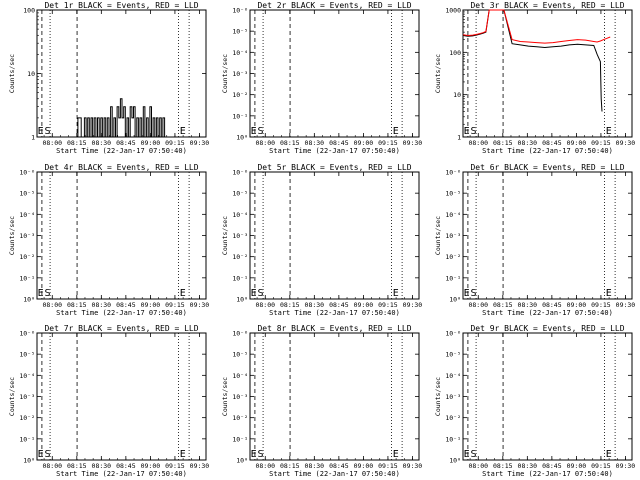 This screenshot has height=480, width=640. What do you see at coordinates (265, 466) in the screenshot?
I see `panel-8-xtick-label: 08:00` at bounding box center [265, 466].